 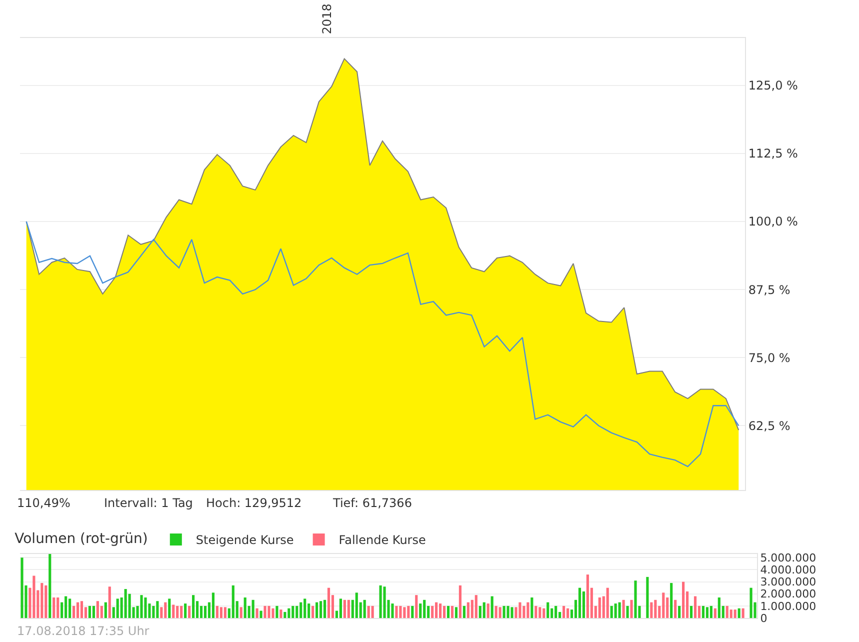 I want to click on y-tick-label: 112,5 %, so click(x=773, y=153).